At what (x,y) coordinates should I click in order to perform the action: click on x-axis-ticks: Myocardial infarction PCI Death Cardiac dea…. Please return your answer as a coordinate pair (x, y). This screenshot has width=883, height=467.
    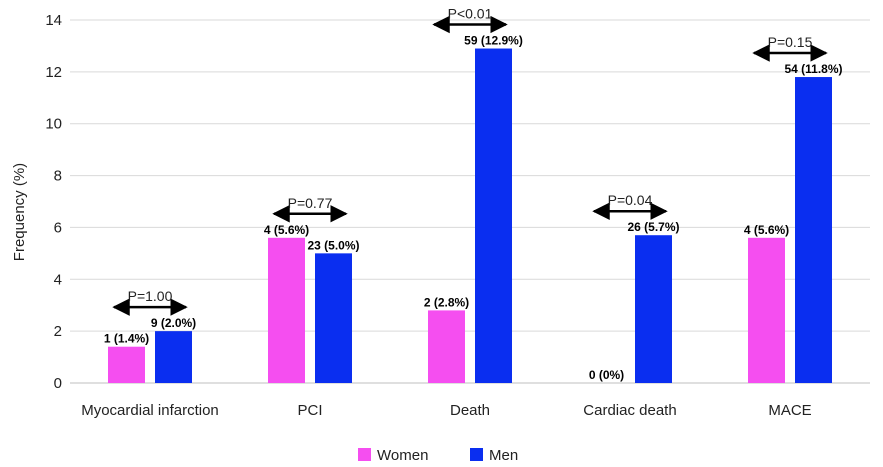
    Looking at the image, I should click on (446, 410).